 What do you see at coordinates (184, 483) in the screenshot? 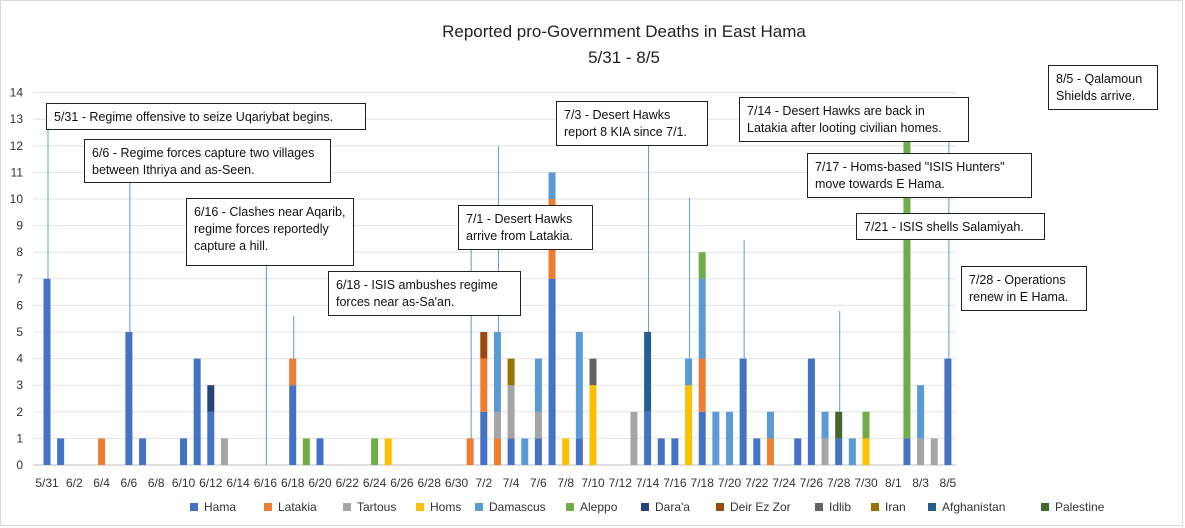
I see `x-tick-label: 6/10` at bounding box center [184, 483].